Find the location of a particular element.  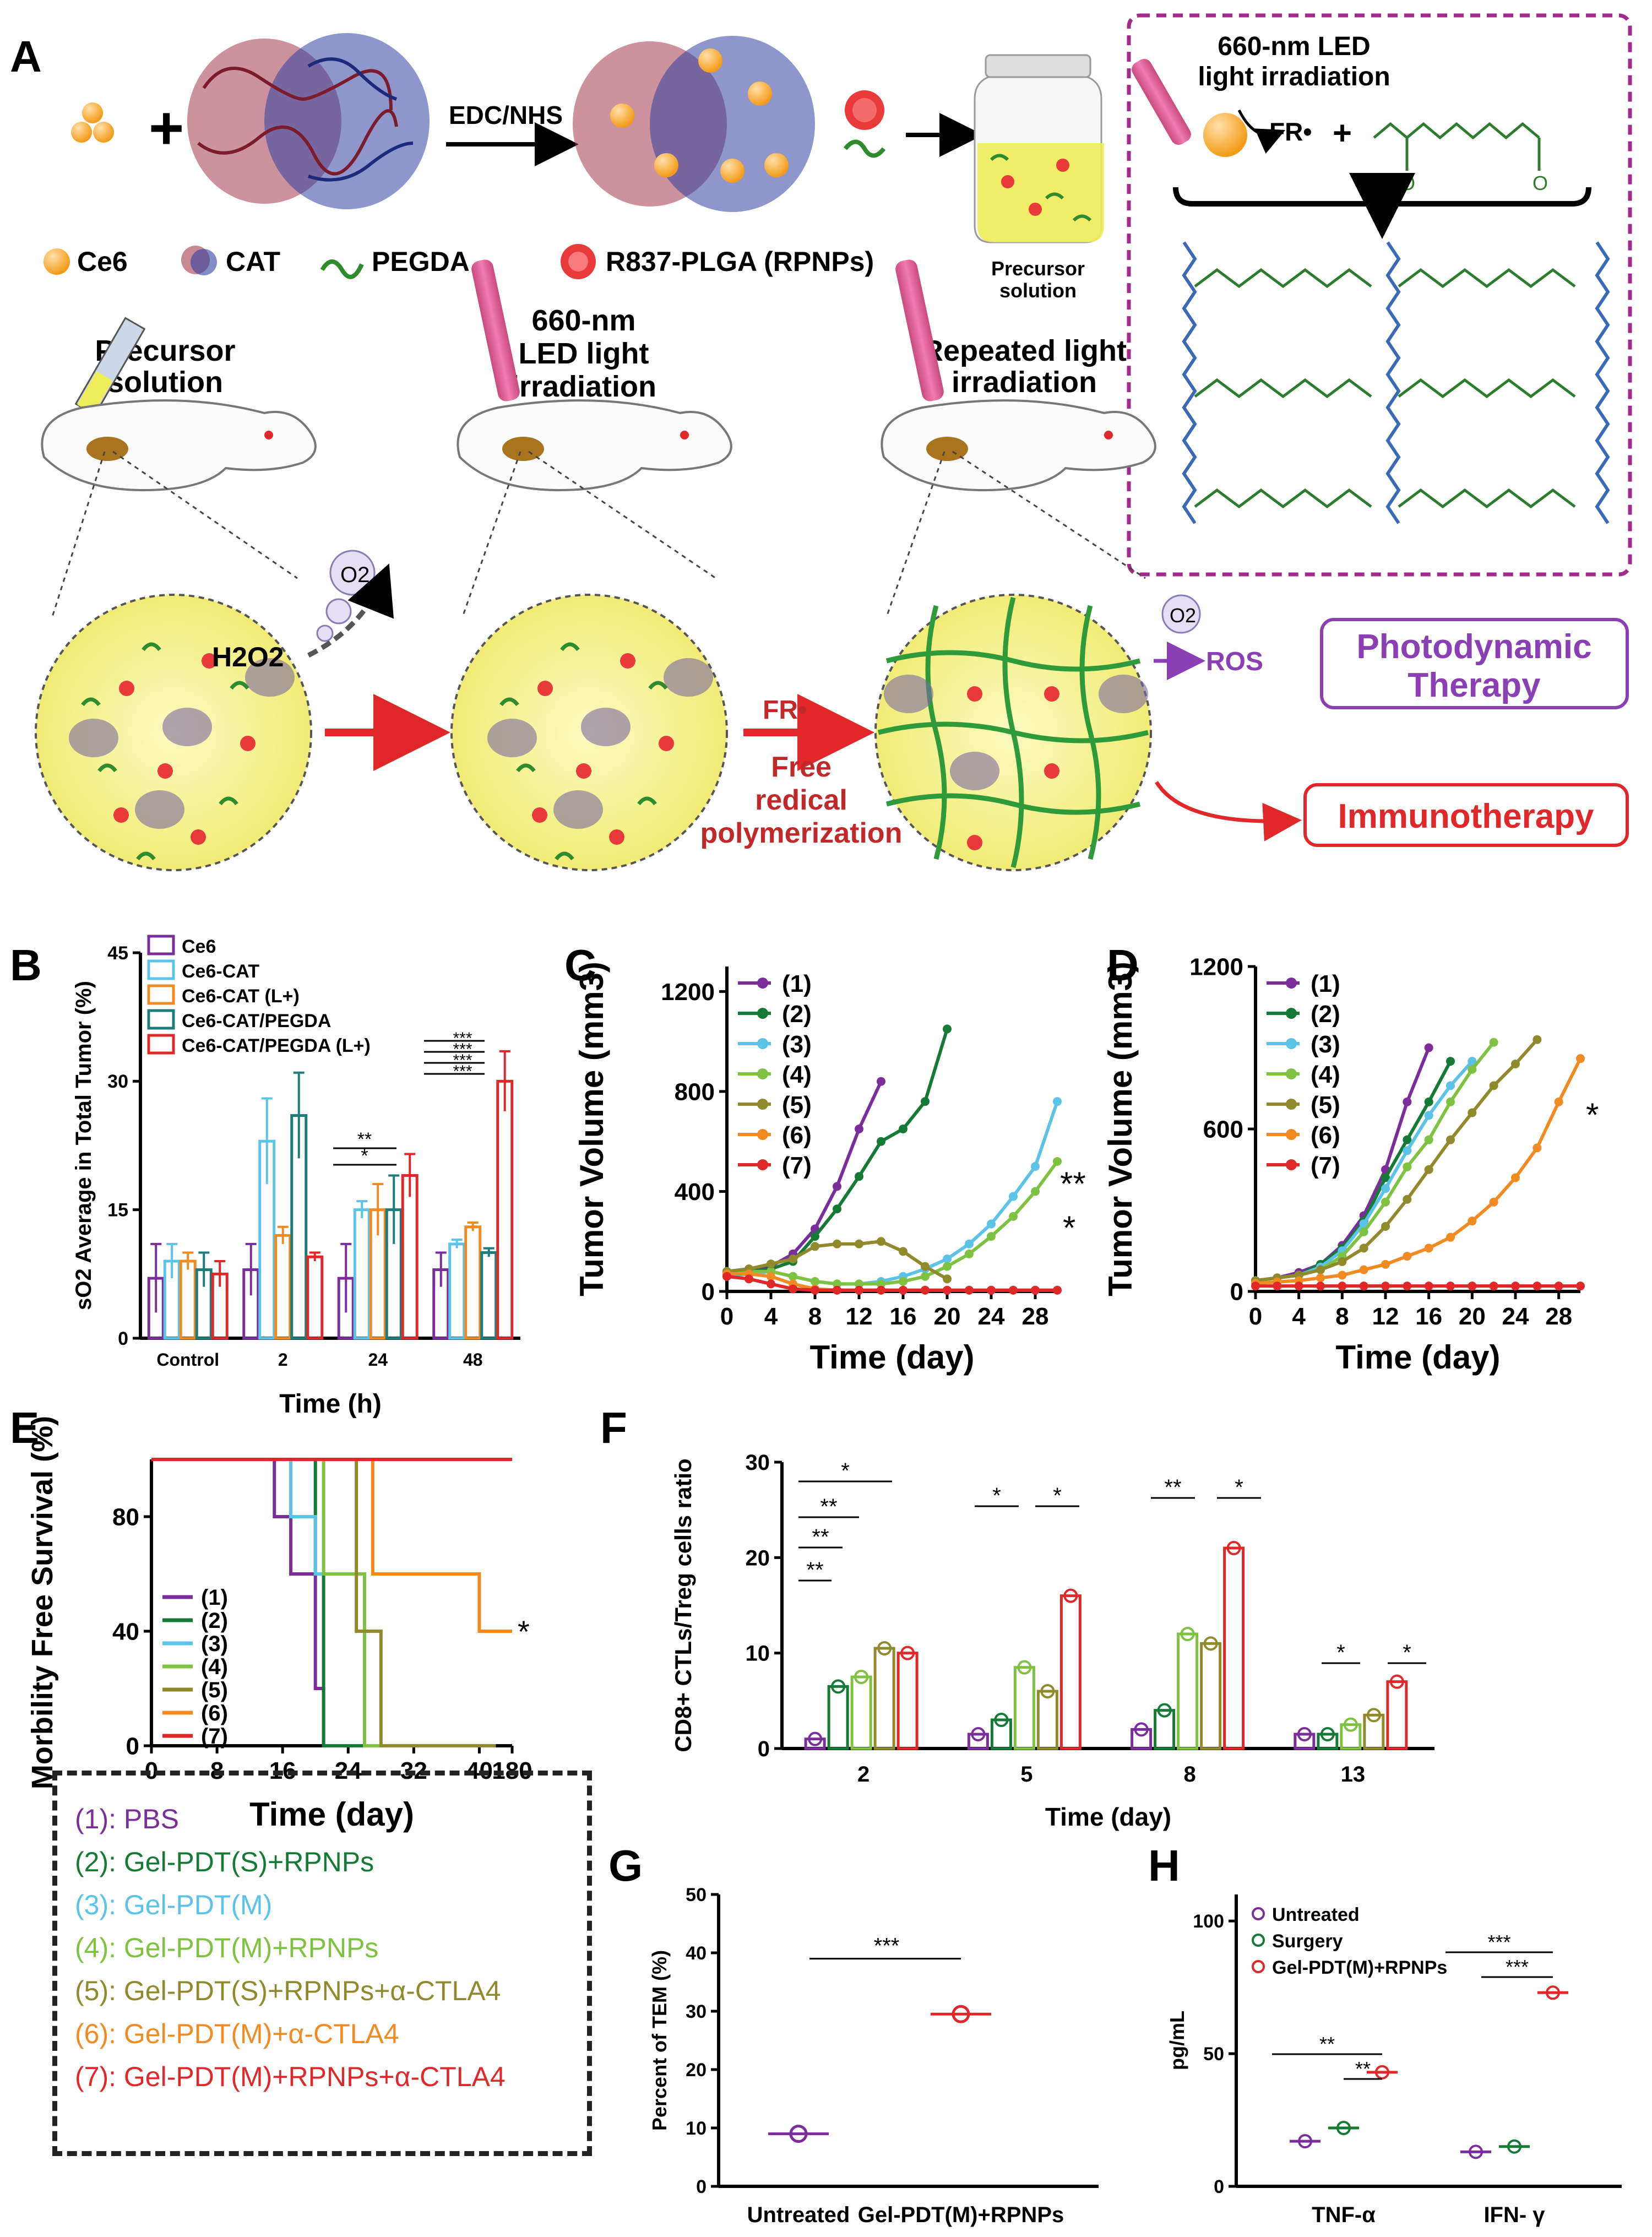

inset-fr: FR• is located at coordinates (1290, 131).